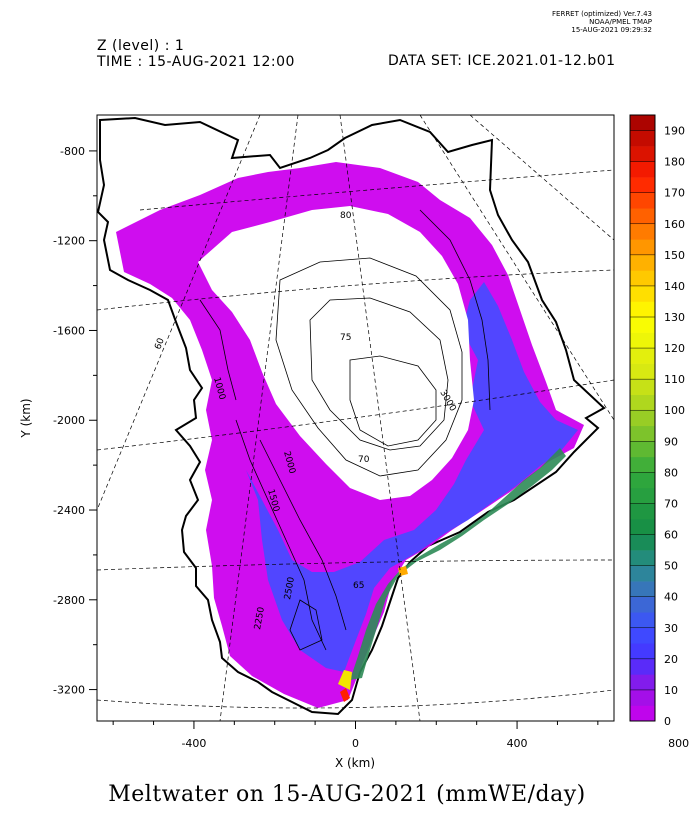 The width and height of the screenshot is (694, 835). Describe the element at coordinates (290, 588) in the screenshot. I see `contour-label-2500: 2500` at that location.